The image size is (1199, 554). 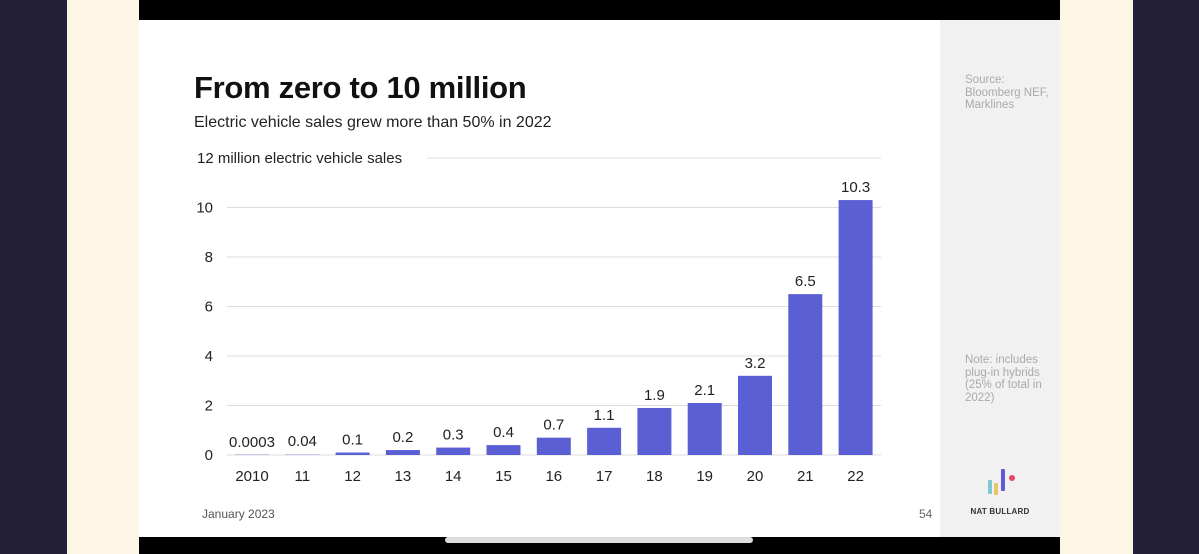 I want to click on x-tick-label: 14, so click(x=453, y=476).